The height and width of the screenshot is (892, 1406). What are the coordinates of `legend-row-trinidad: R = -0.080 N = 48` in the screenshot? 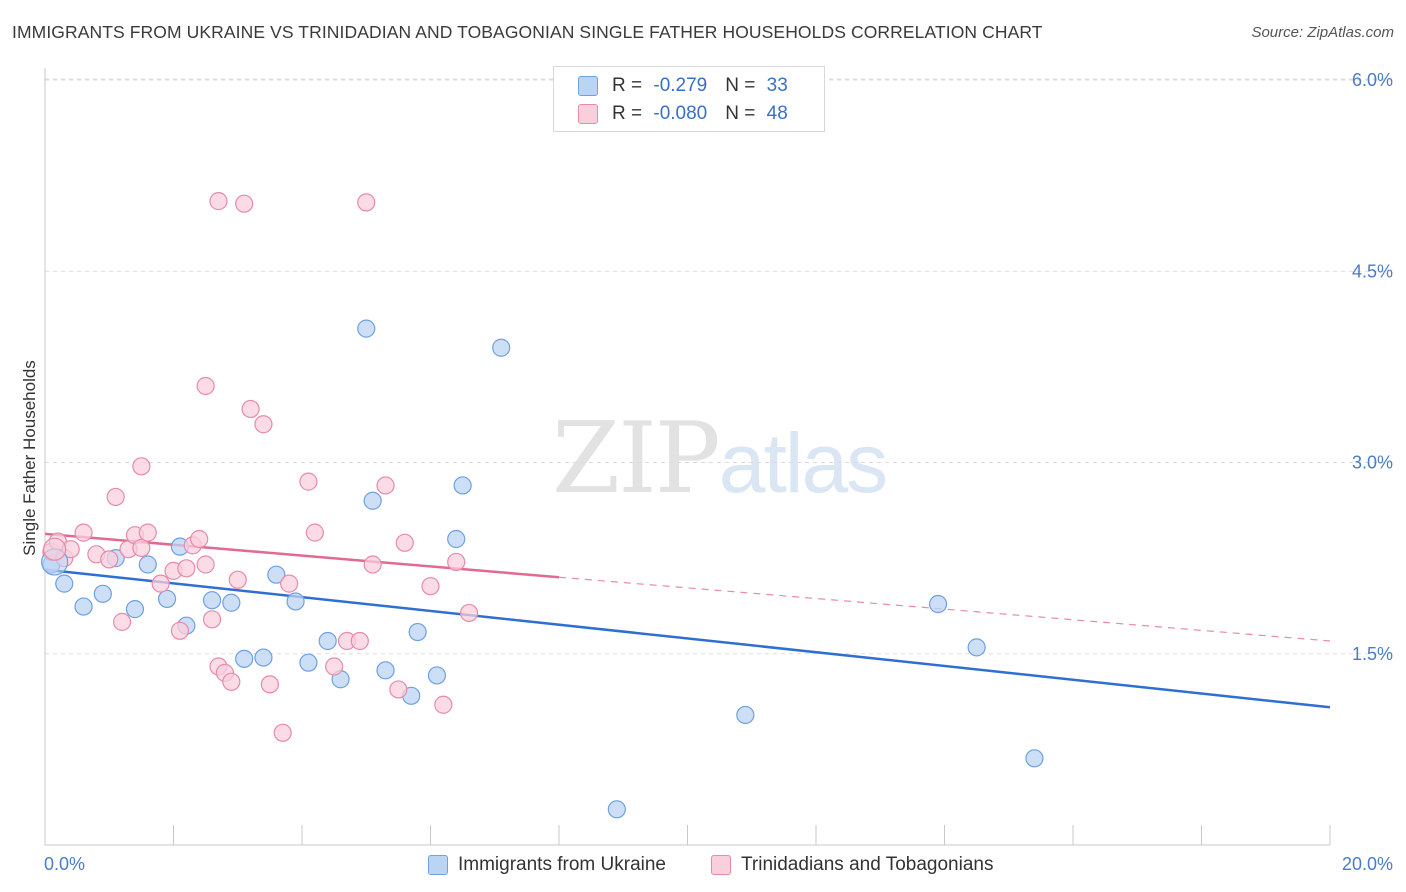 It's located at (683, 114).